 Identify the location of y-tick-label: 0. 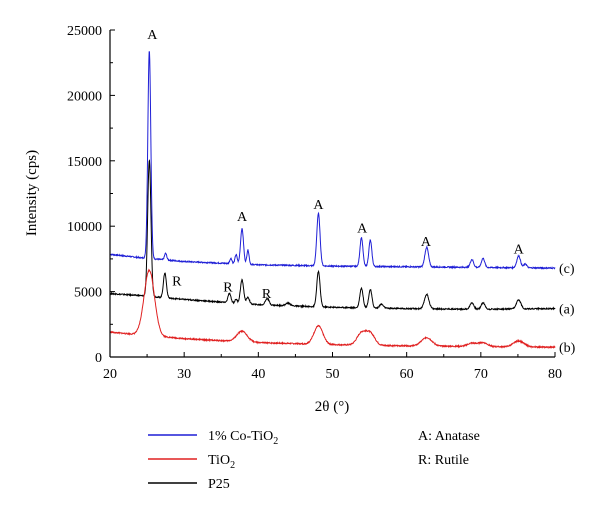
(98, 358).